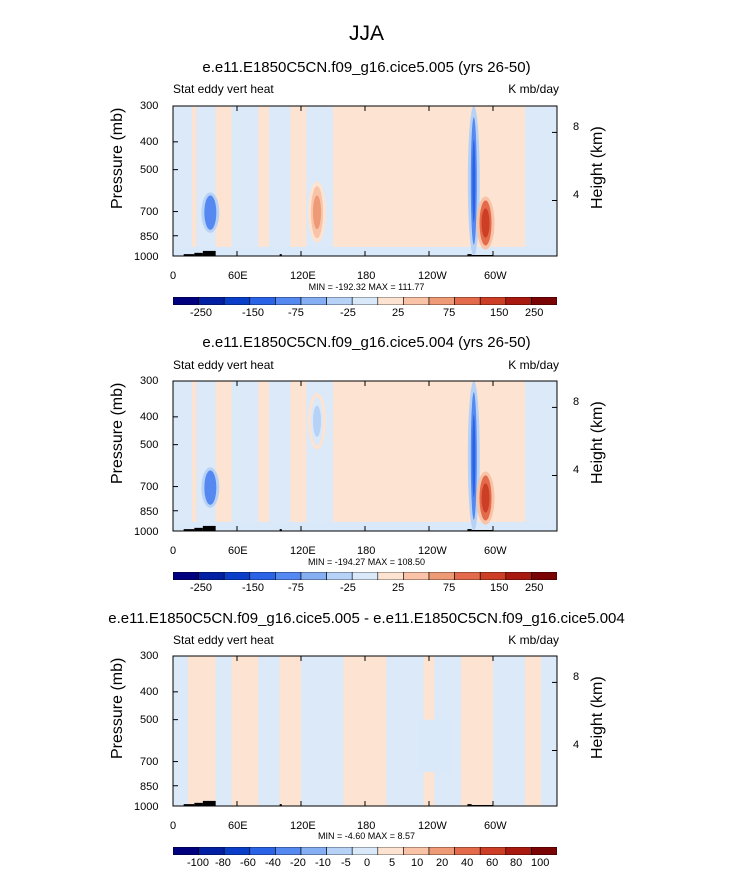 Image resolution: width=733 pixels, height=872 pixels. Describe the element at coordinates (432, 276) in the screenshot. I see `x-tick-label: 120W` at that location.